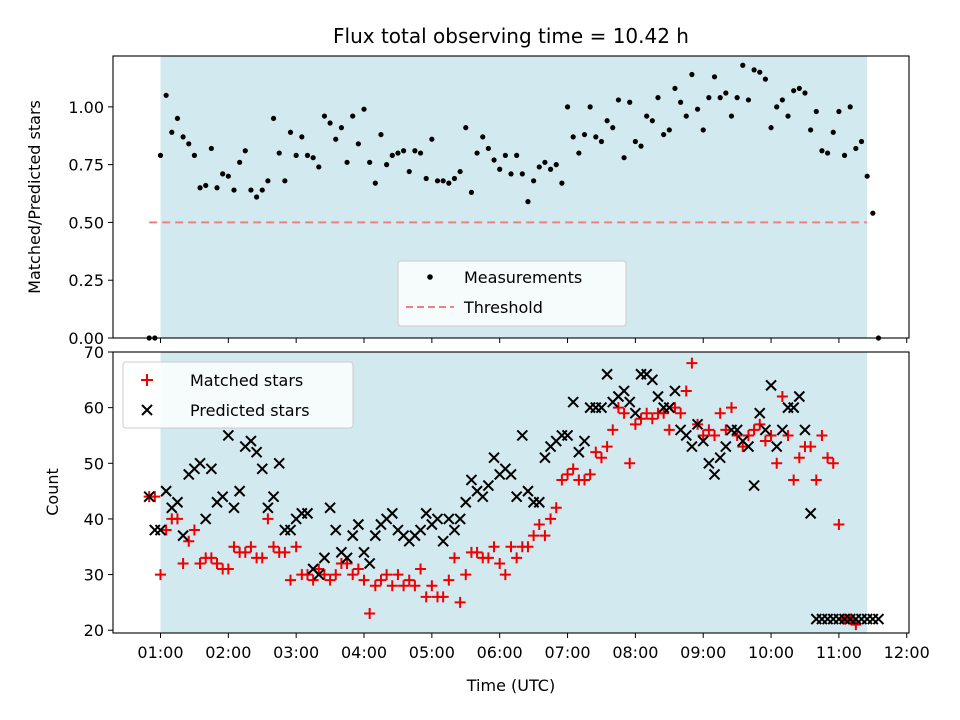 The height and width of the screenshot is (720, 960). Describe the element at coordinates (94, 575) in the screenshot. I see `bottom-y-tick-label: 30` at that location.